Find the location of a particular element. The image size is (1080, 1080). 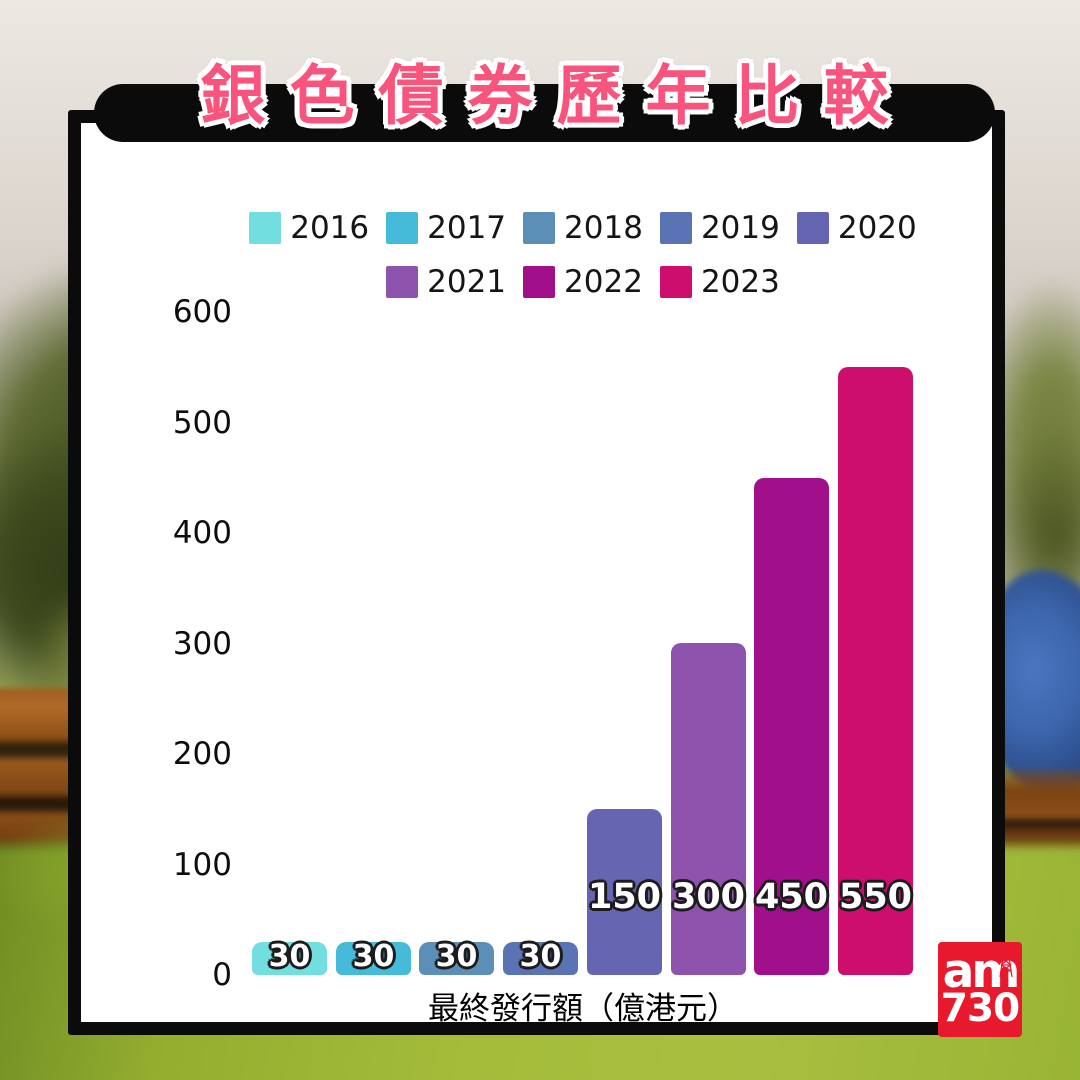

legend-item-2016: 2016 is located at coordinates (309, 227).